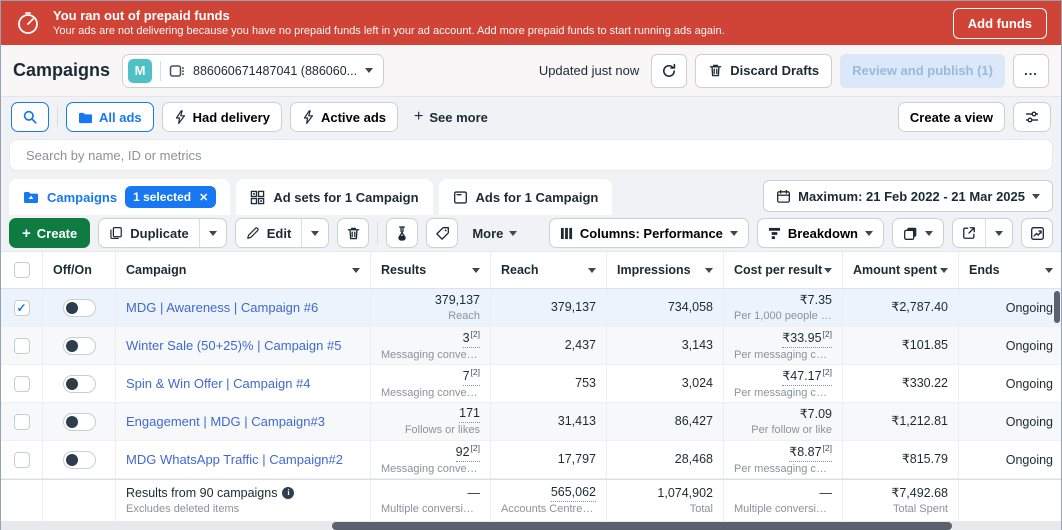 The width and height of the screenshot is (1062, 530). What do you see at coordinates (149, 233) in the screenshot?
I see `duplicate-button: Duplicate` at bounding box center [149, 233].